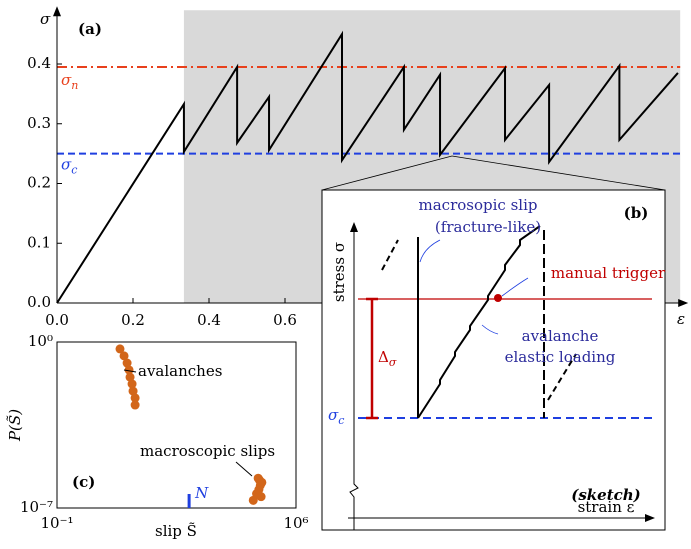 The height and width of the screenshot is (549, 691). Describe the element at coordinates (15, 425) in the screenshot. I see `y-axis-label: P(S̃)` at that location.